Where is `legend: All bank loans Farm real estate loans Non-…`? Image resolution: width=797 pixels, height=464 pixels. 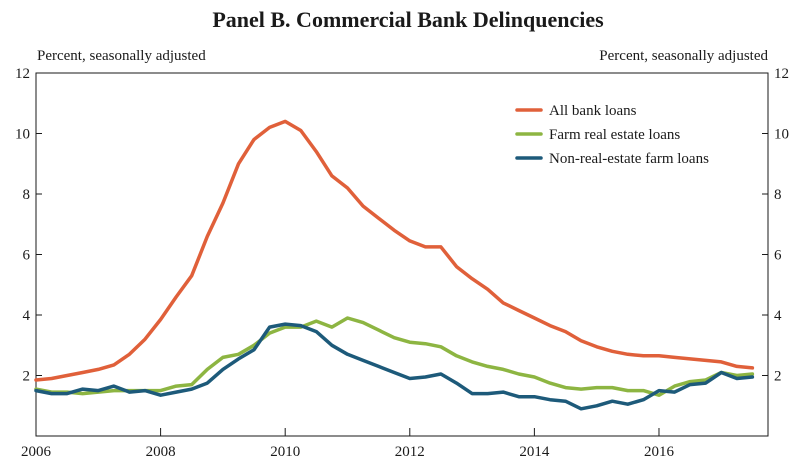
legend: All bank loans Farm real estate loans Non-… is located at coordinates (612, 135).